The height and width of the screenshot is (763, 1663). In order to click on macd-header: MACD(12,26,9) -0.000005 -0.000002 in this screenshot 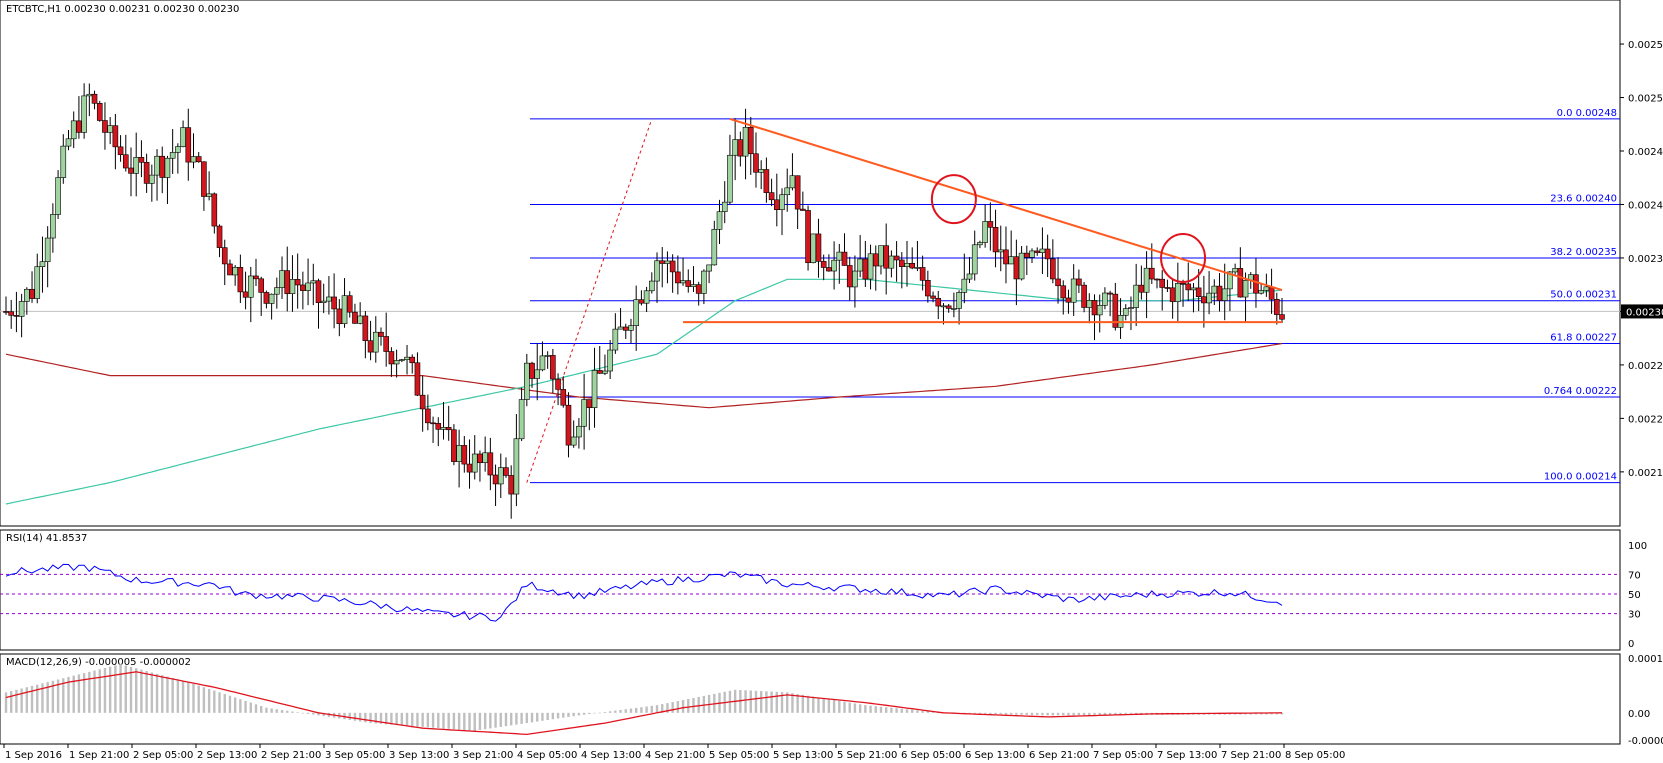, I will do `click(98, 662)`.